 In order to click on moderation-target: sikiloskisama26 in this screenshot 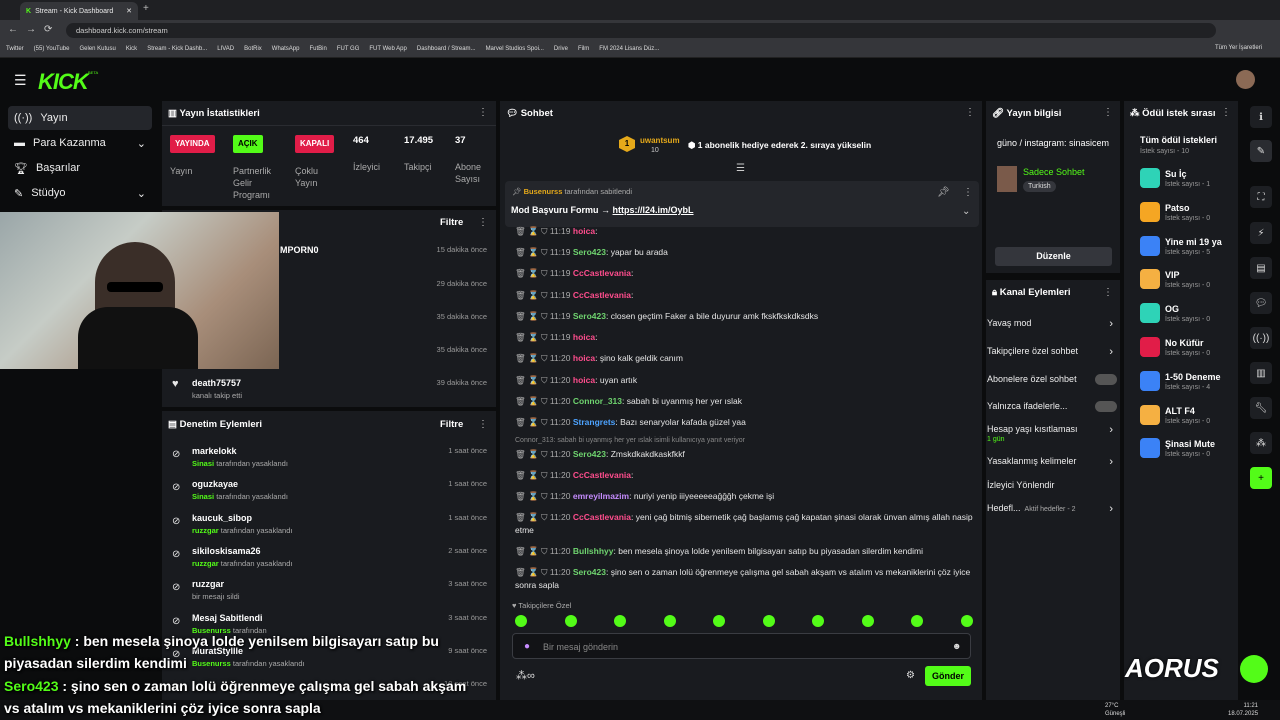, I will do `click(226, 550)`.